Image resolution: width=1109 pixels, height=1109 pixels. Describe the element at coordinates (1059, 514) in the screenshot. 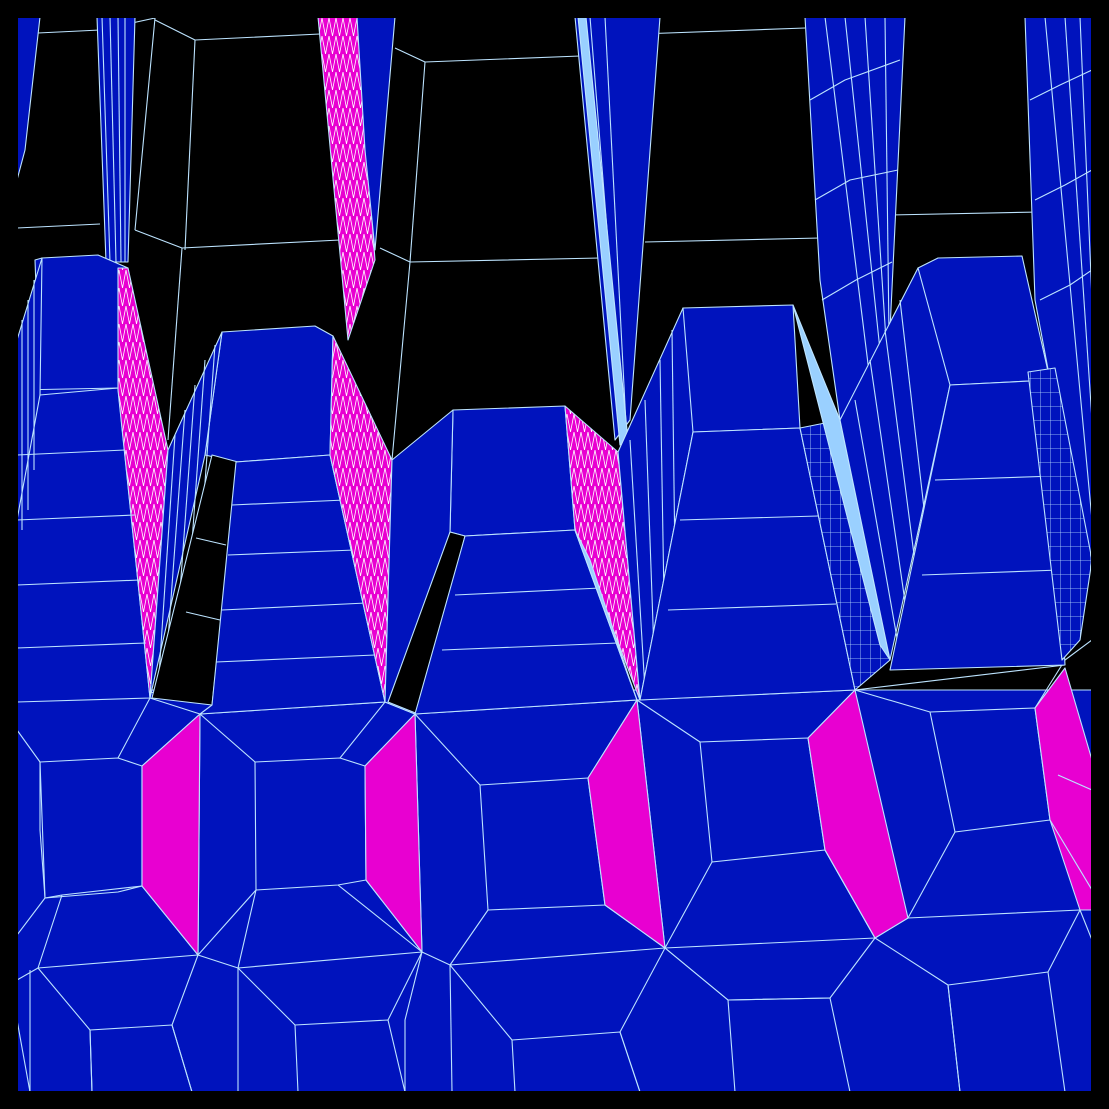

I see `column-5-side-grid` at that location.